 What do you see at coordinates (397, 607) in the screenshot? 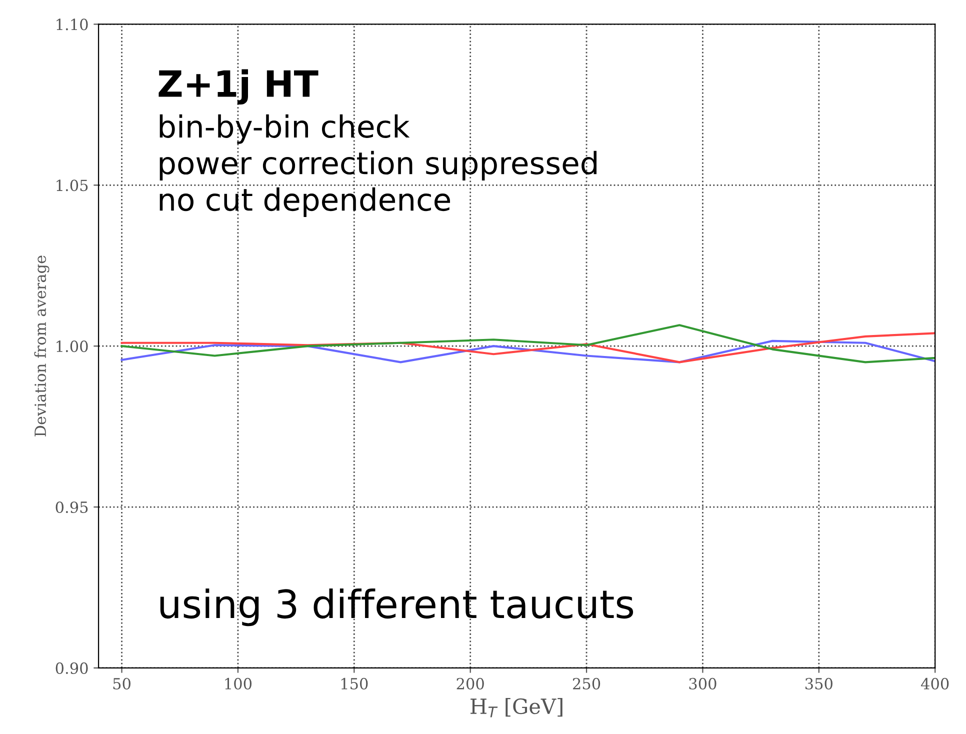
I see `annotation: using 3 different taucuts` at bounding box center [397, 607].